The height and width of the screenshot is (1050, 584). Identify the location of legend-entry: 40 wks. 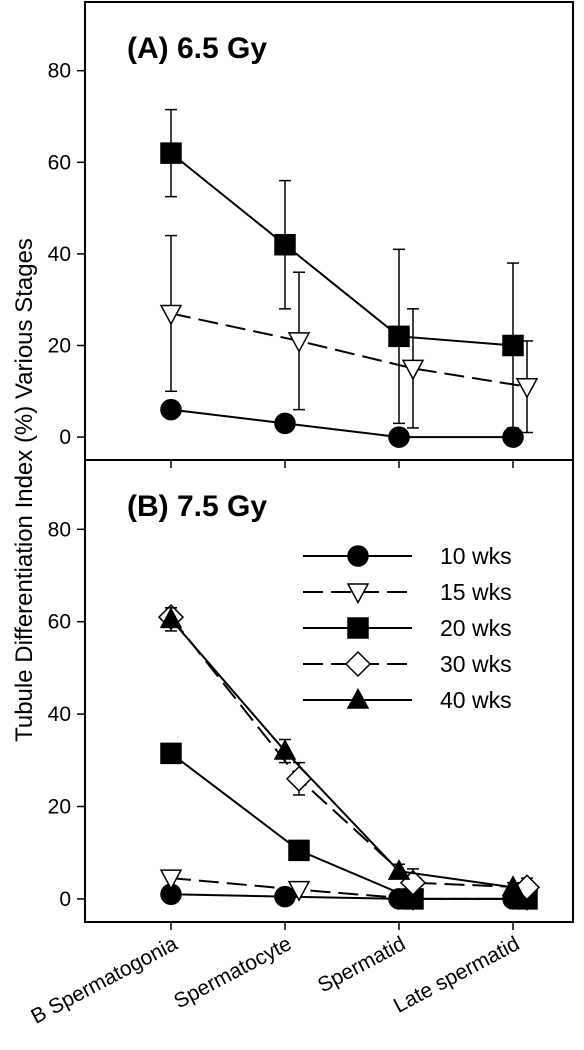
(407, 700).